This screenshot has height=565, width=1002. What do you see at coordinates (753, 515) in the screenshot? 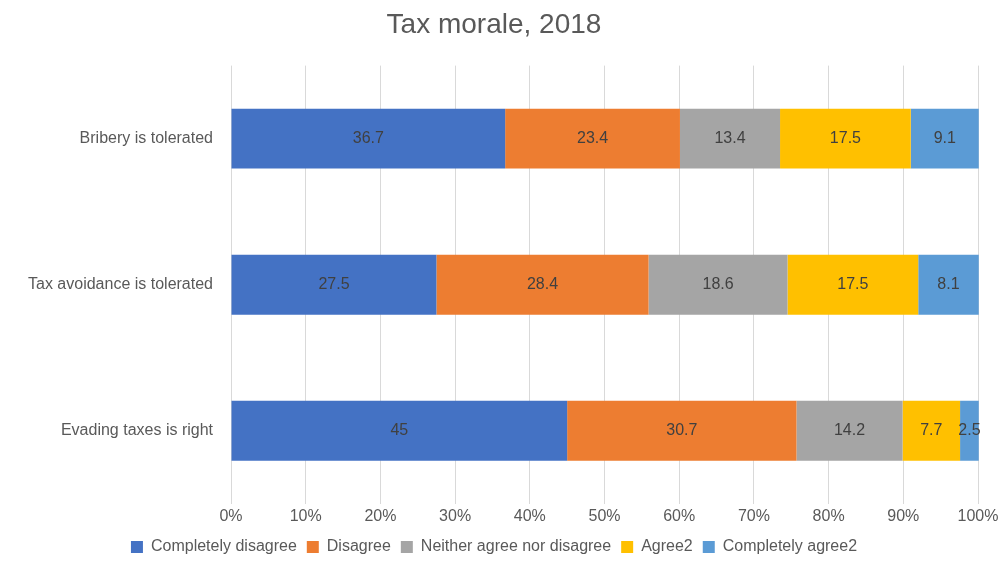
I see `x-tick-label: 70%` at bounding box center [753, 515].